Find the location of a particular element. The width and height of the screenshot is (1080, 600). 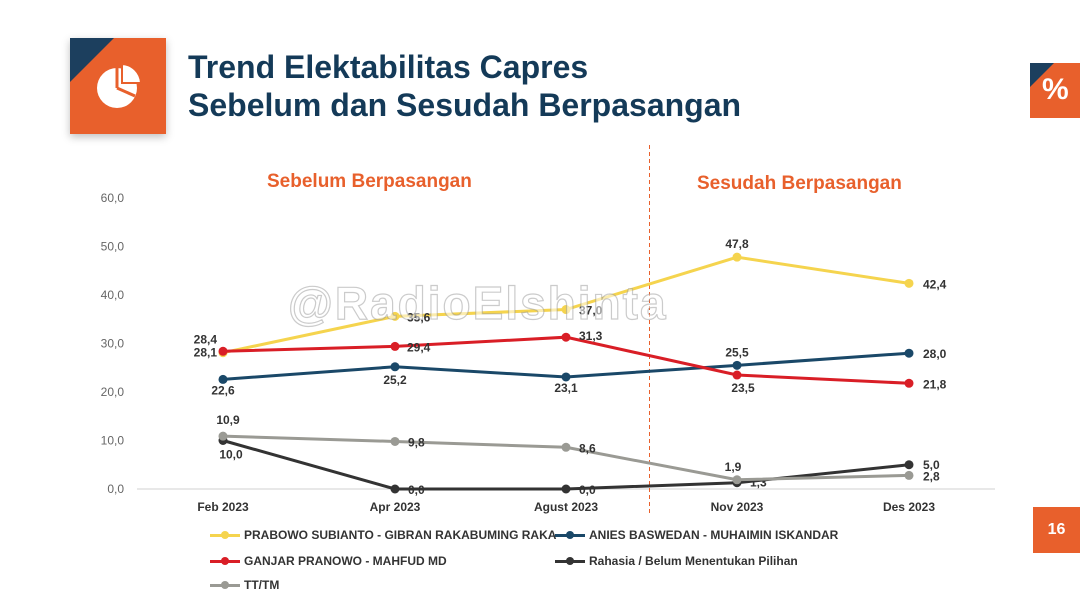

data-label: 37,0 is located at coordinates (591, 311).